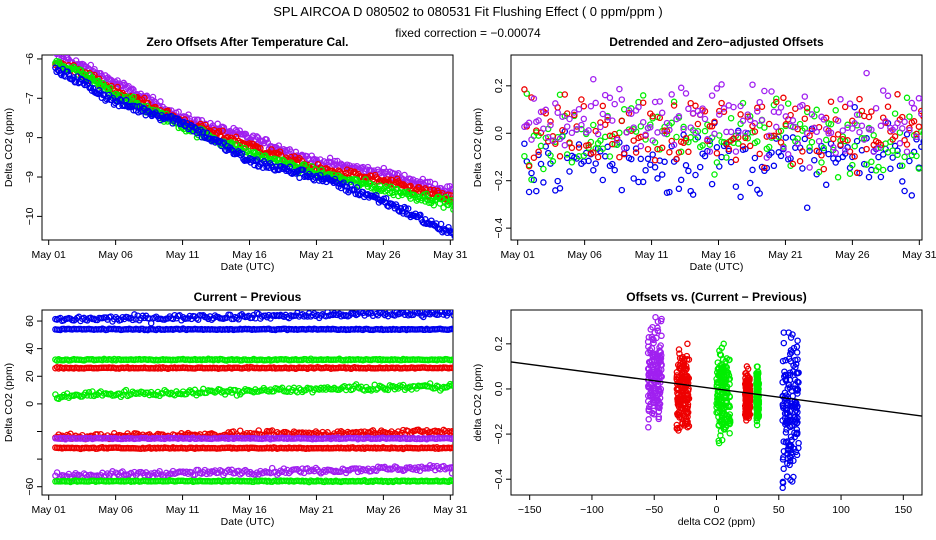 The height and width of the screenshot is (540, 936). Describe the element at coordinates (904, 510) in the screenshot. I see `x-tick-label: 150` at that location.